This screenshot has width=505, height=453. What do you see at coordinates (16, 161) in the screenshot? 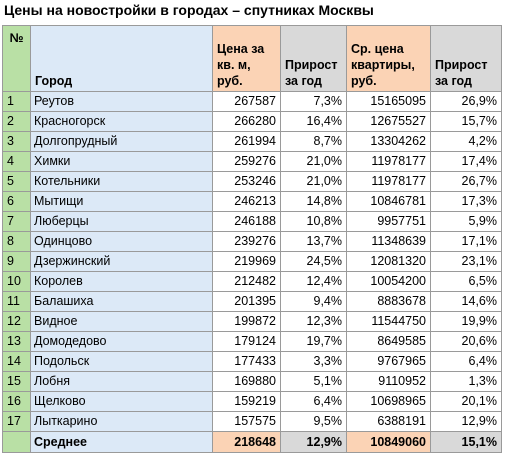
I see `row-num: 4` at bounding box center [16, 161].